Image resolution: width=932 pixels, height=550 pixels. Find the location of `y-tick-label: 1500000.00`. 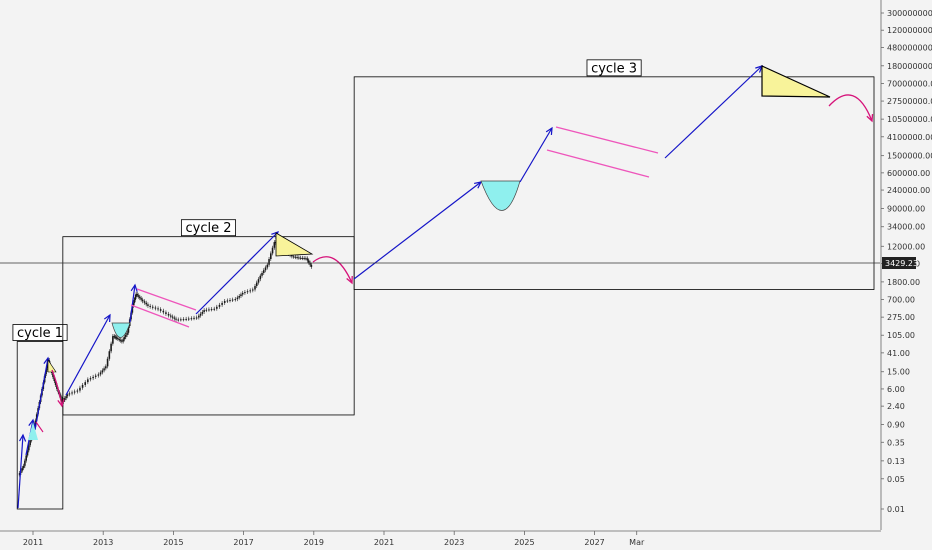

y-tick-label: 1500000.00 is located at coordinates (909, 156).